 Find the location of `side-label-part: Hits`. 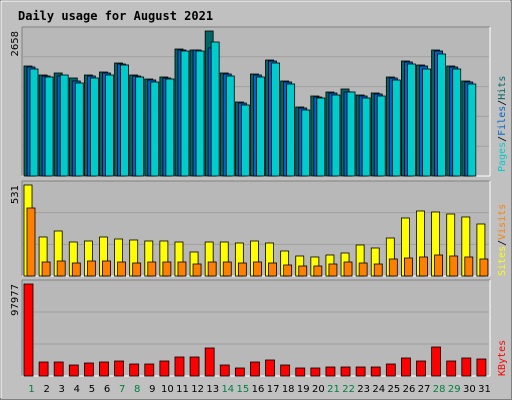

side-label-part: Hits is located at coordinates (502, 88).